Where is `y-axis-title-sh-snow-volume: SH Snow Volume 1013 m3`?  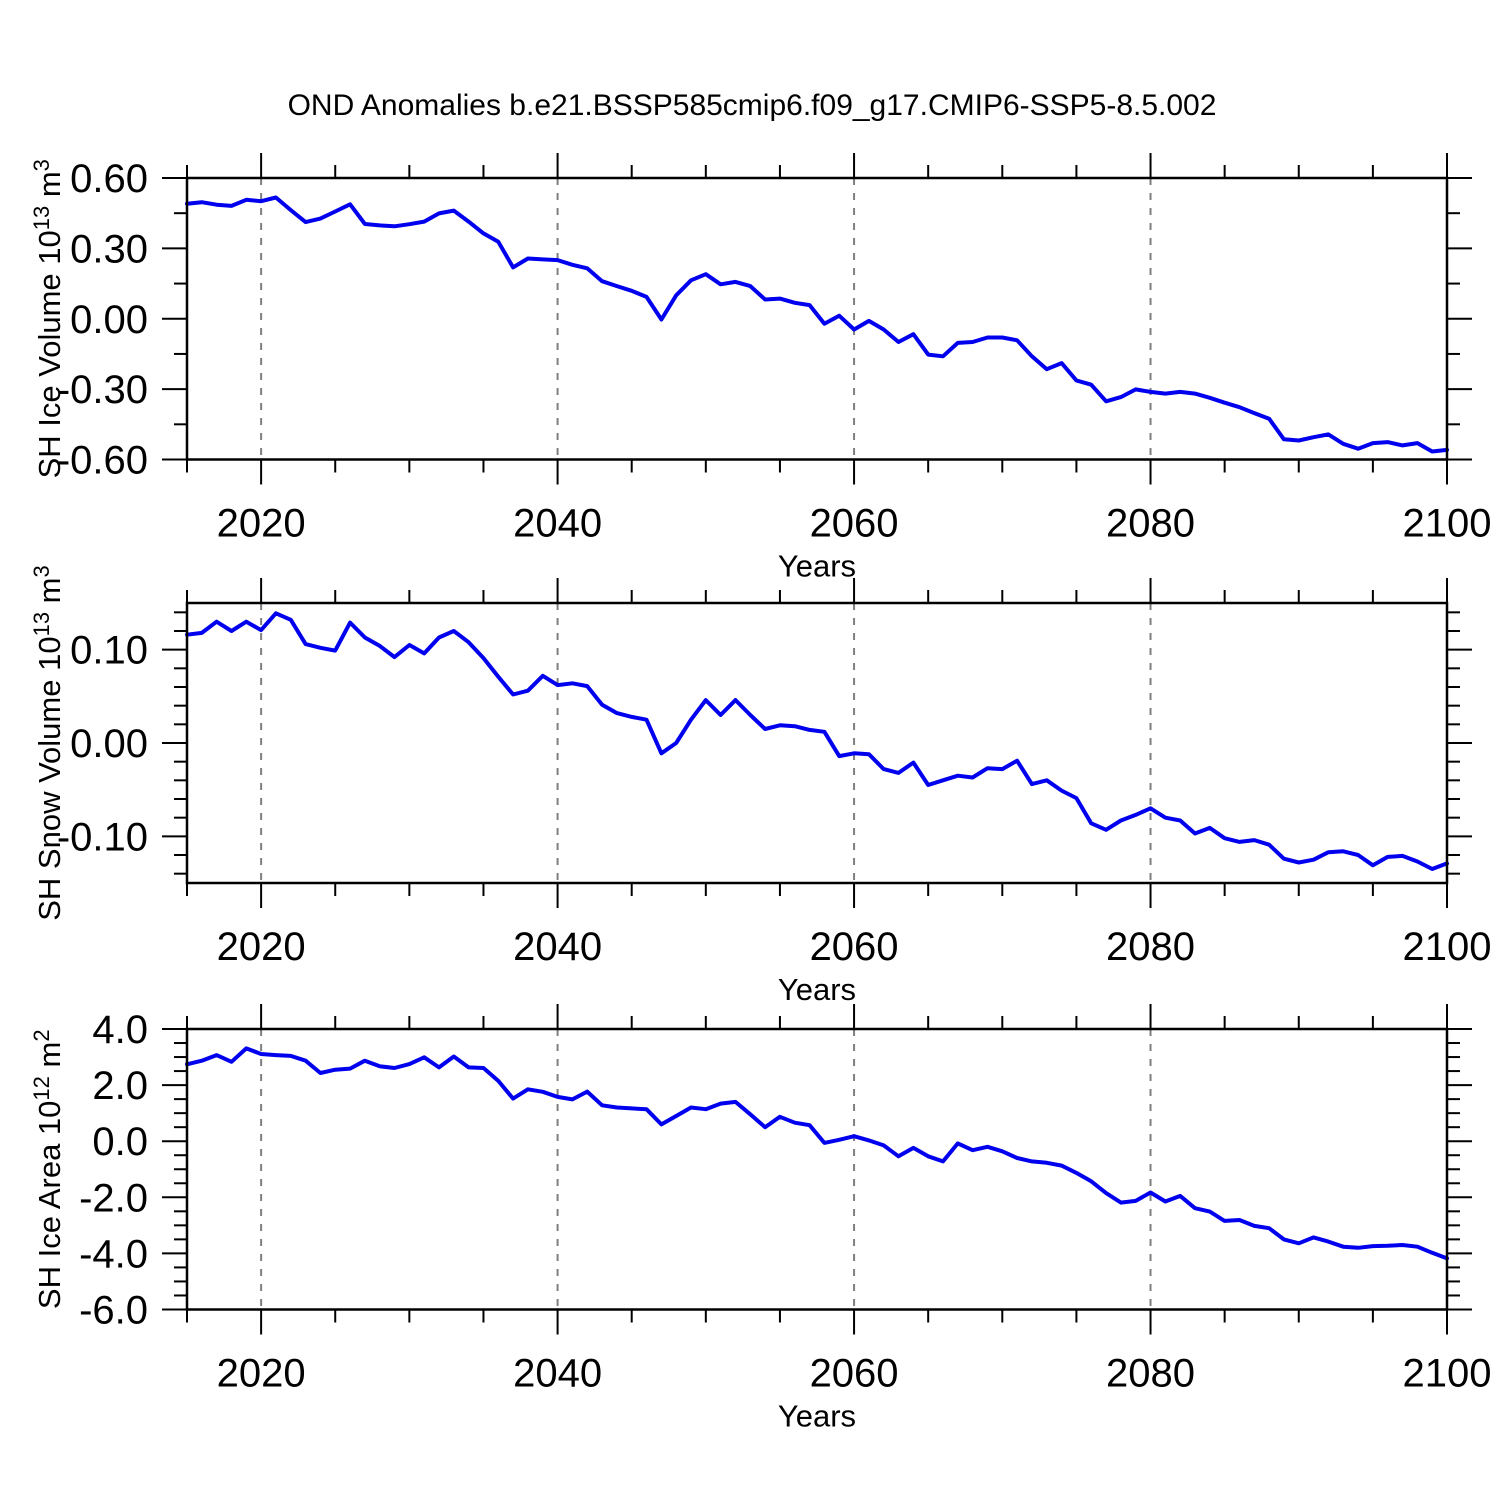 y-axis-title-sh-snow-volume: SH Snow Volume 1013 m3 is located at coordinates (48, 743).